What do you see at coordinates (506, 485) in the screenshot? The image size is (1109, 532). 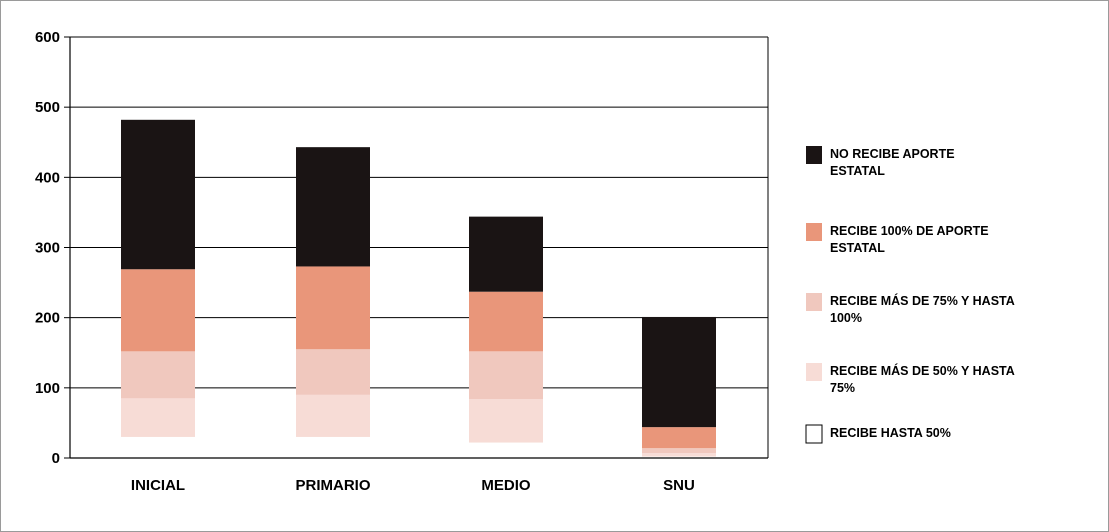 I see `x-category-label: MEDIO` at bounding box center [506, 485].